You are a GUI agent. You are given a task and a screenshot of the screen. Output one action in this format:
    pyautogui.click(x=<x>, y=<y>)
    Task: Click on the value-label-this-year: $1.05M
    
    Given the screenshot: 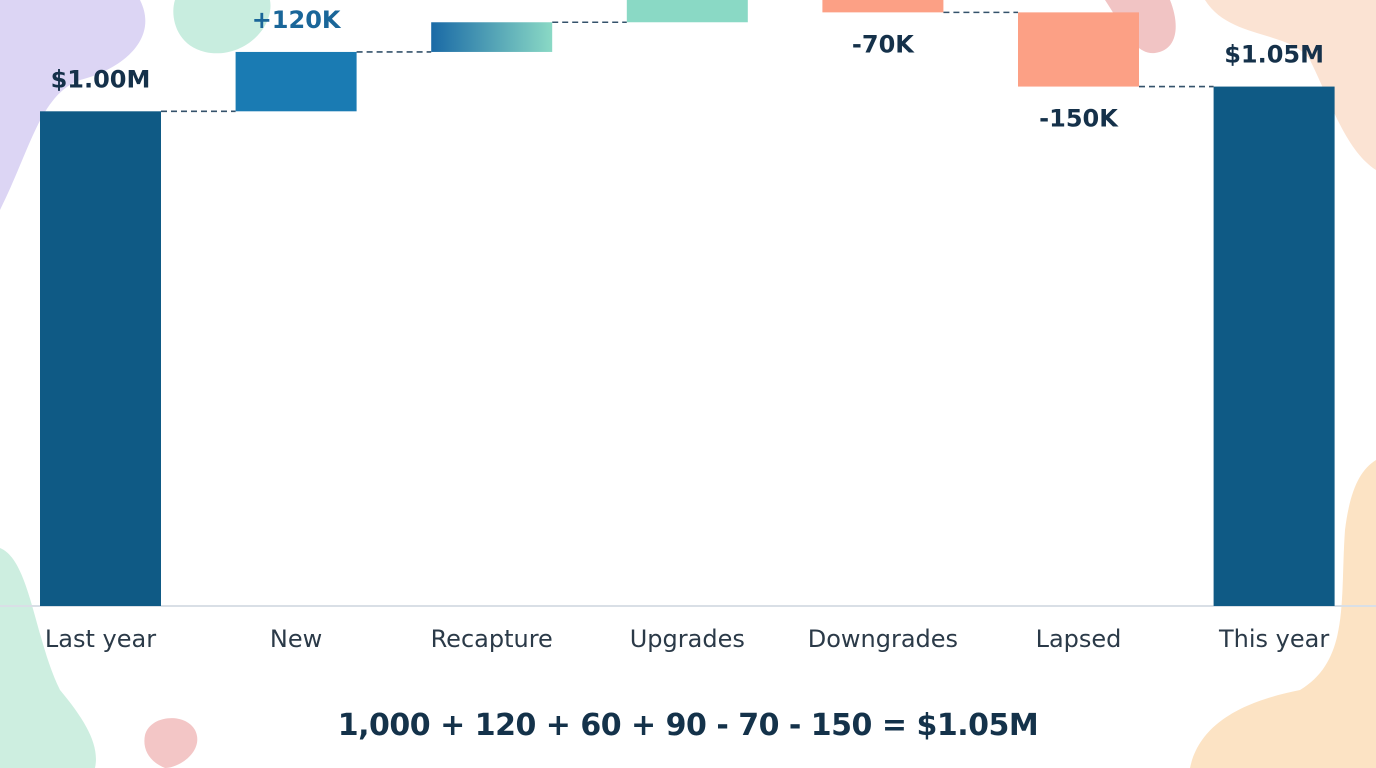 What is the action you would take?
    pyautogui.click(x=1274, y=55)
    